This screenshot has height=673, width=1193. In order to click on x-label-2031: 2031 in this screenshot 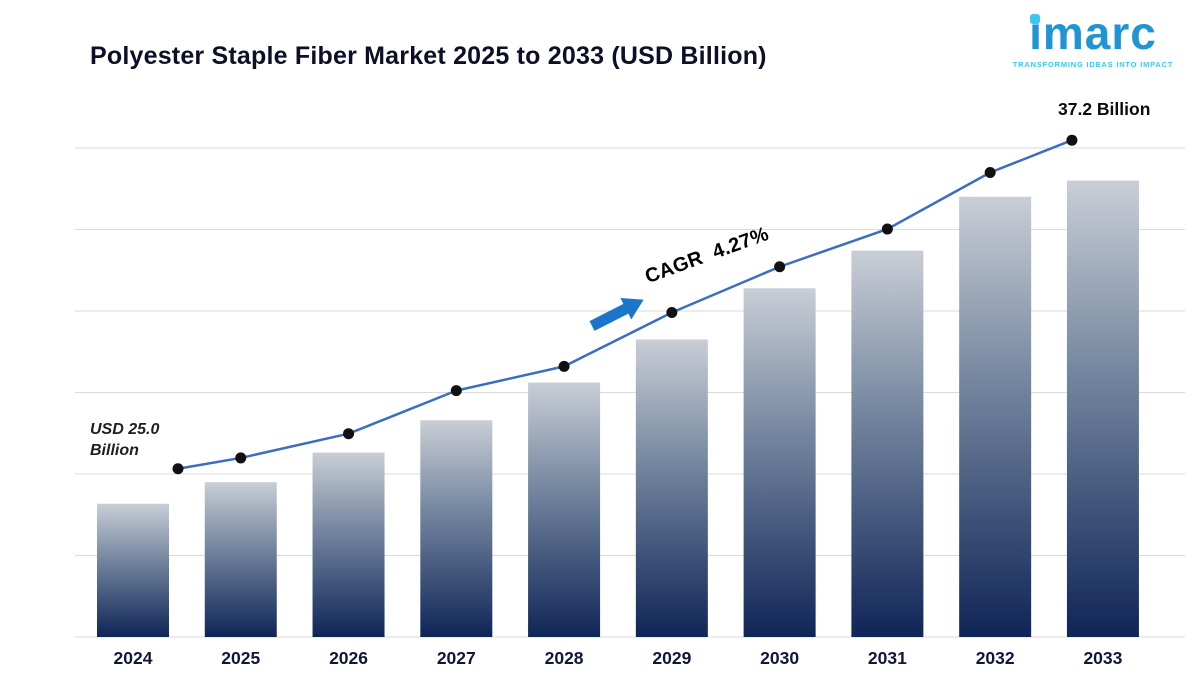, I will do `click(887, 658)`.